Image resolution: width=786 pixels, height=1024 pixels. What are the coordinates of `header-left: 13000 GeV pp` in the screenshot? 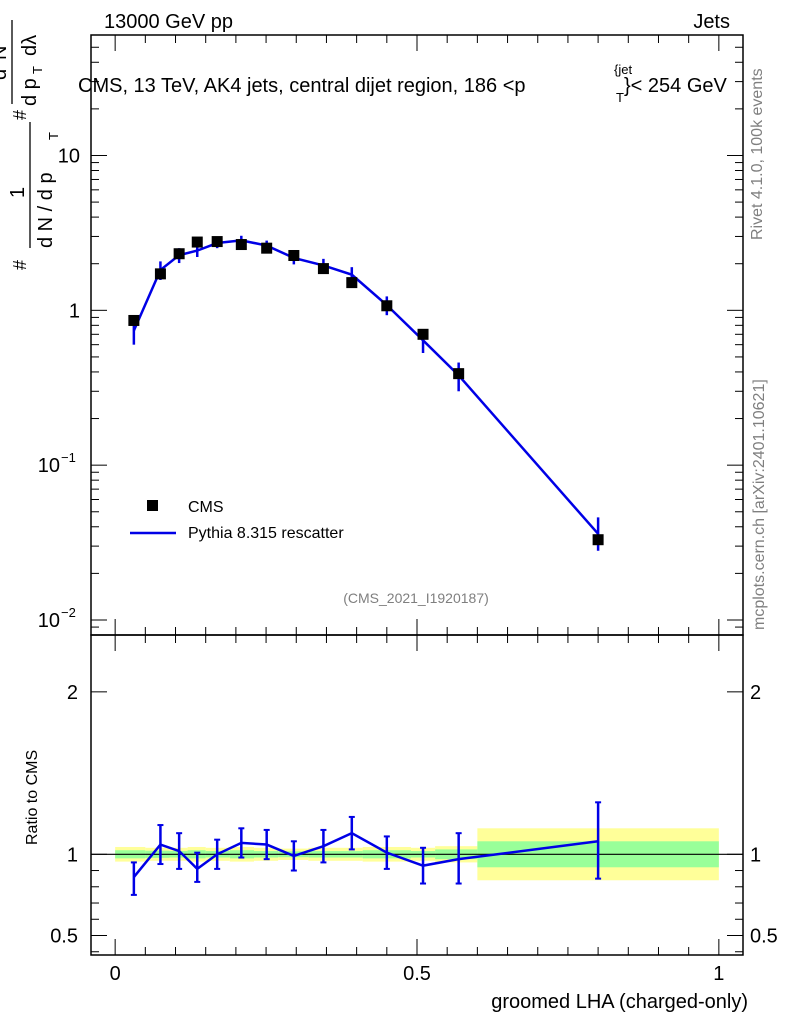 It's located at (168, 22).